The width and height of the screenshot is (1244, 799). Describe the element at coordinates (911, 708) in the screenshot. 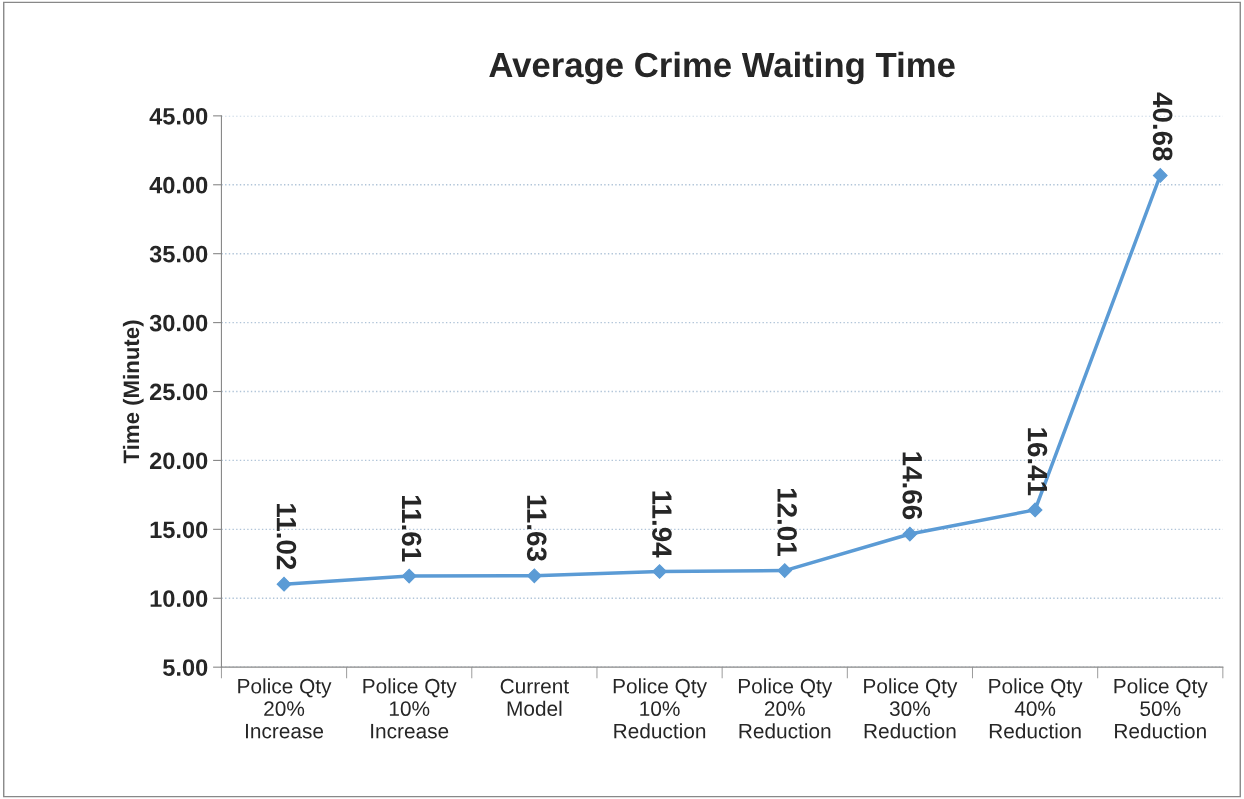

I see `x-tick-label: Police Qty 30% Reduction` at that location.